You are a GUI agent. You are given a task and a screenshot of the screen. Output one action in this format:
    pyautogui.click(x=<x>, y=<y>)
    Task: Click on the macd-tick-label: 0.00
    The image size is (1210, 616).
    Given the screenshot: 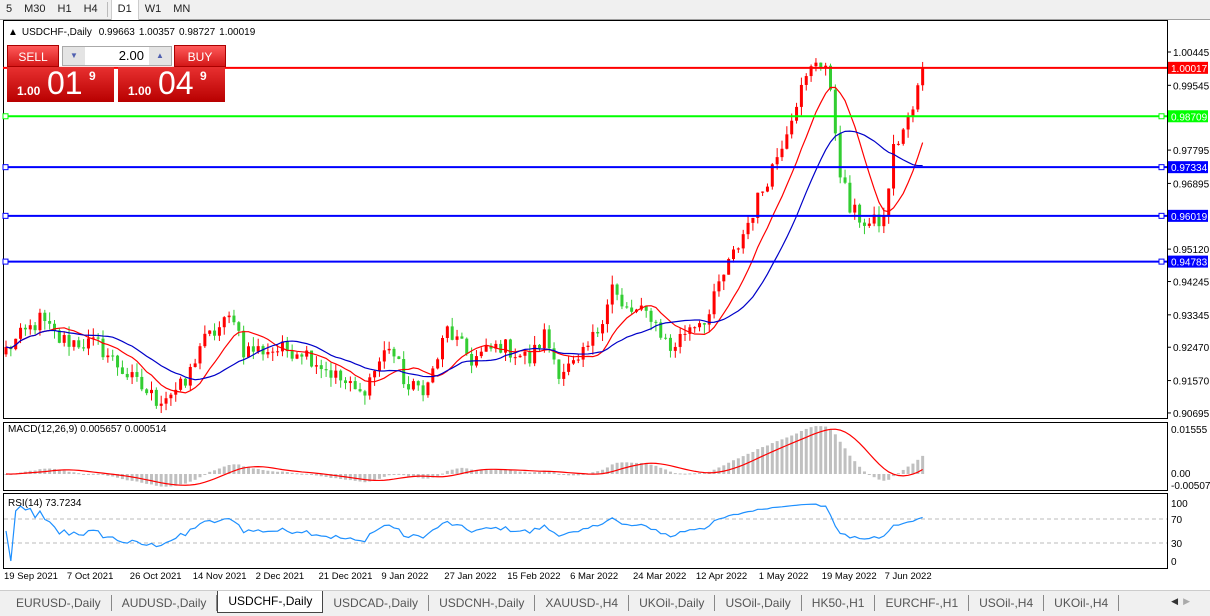 What is the action you would take?
    pyautogui.click(x=1181, y=474)
    